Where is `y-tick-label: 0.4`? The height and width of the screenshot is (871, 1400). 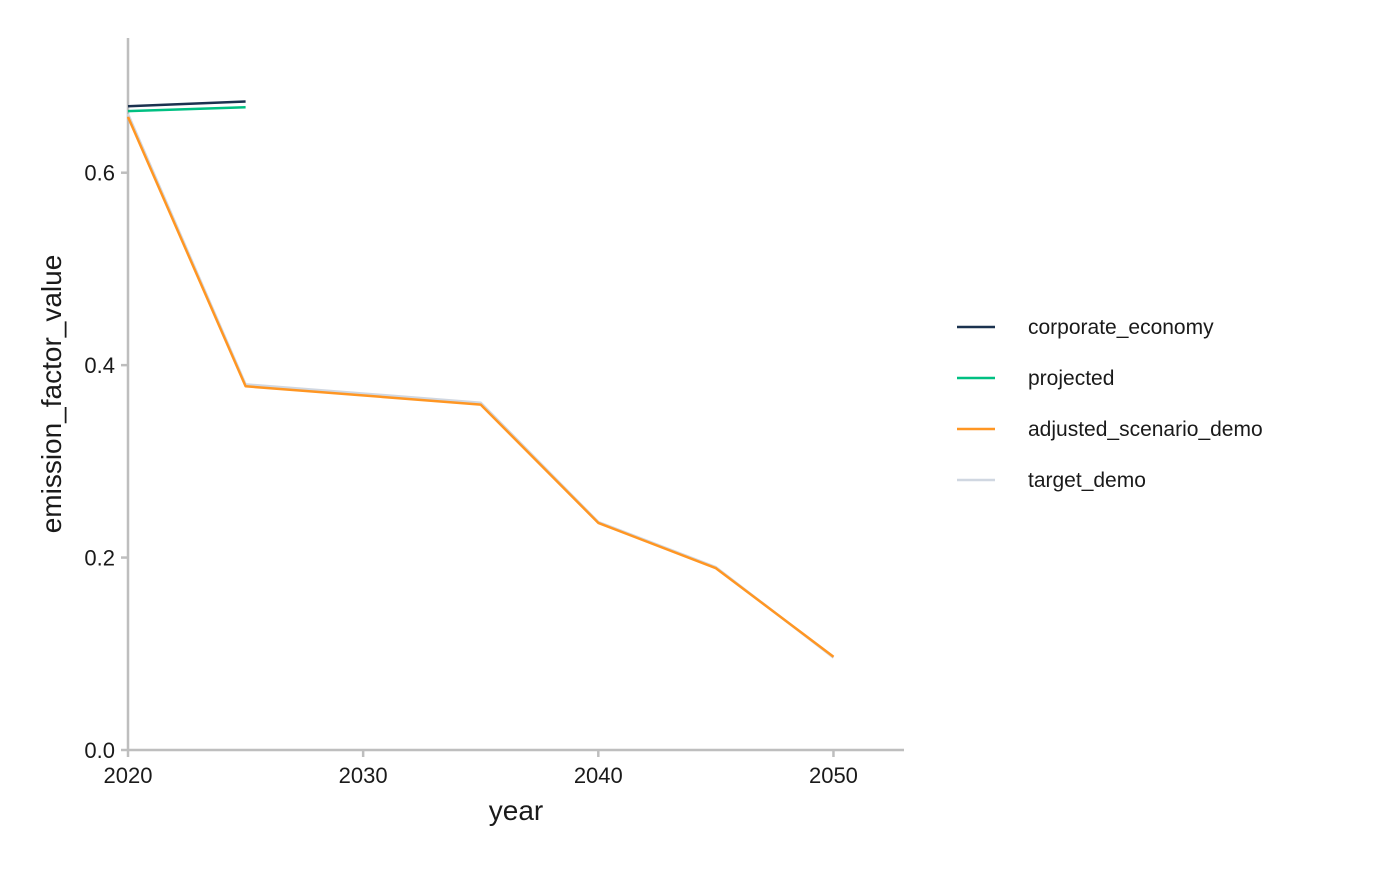
y-tick-label: 0.4 is located at coordinates (99, 365).